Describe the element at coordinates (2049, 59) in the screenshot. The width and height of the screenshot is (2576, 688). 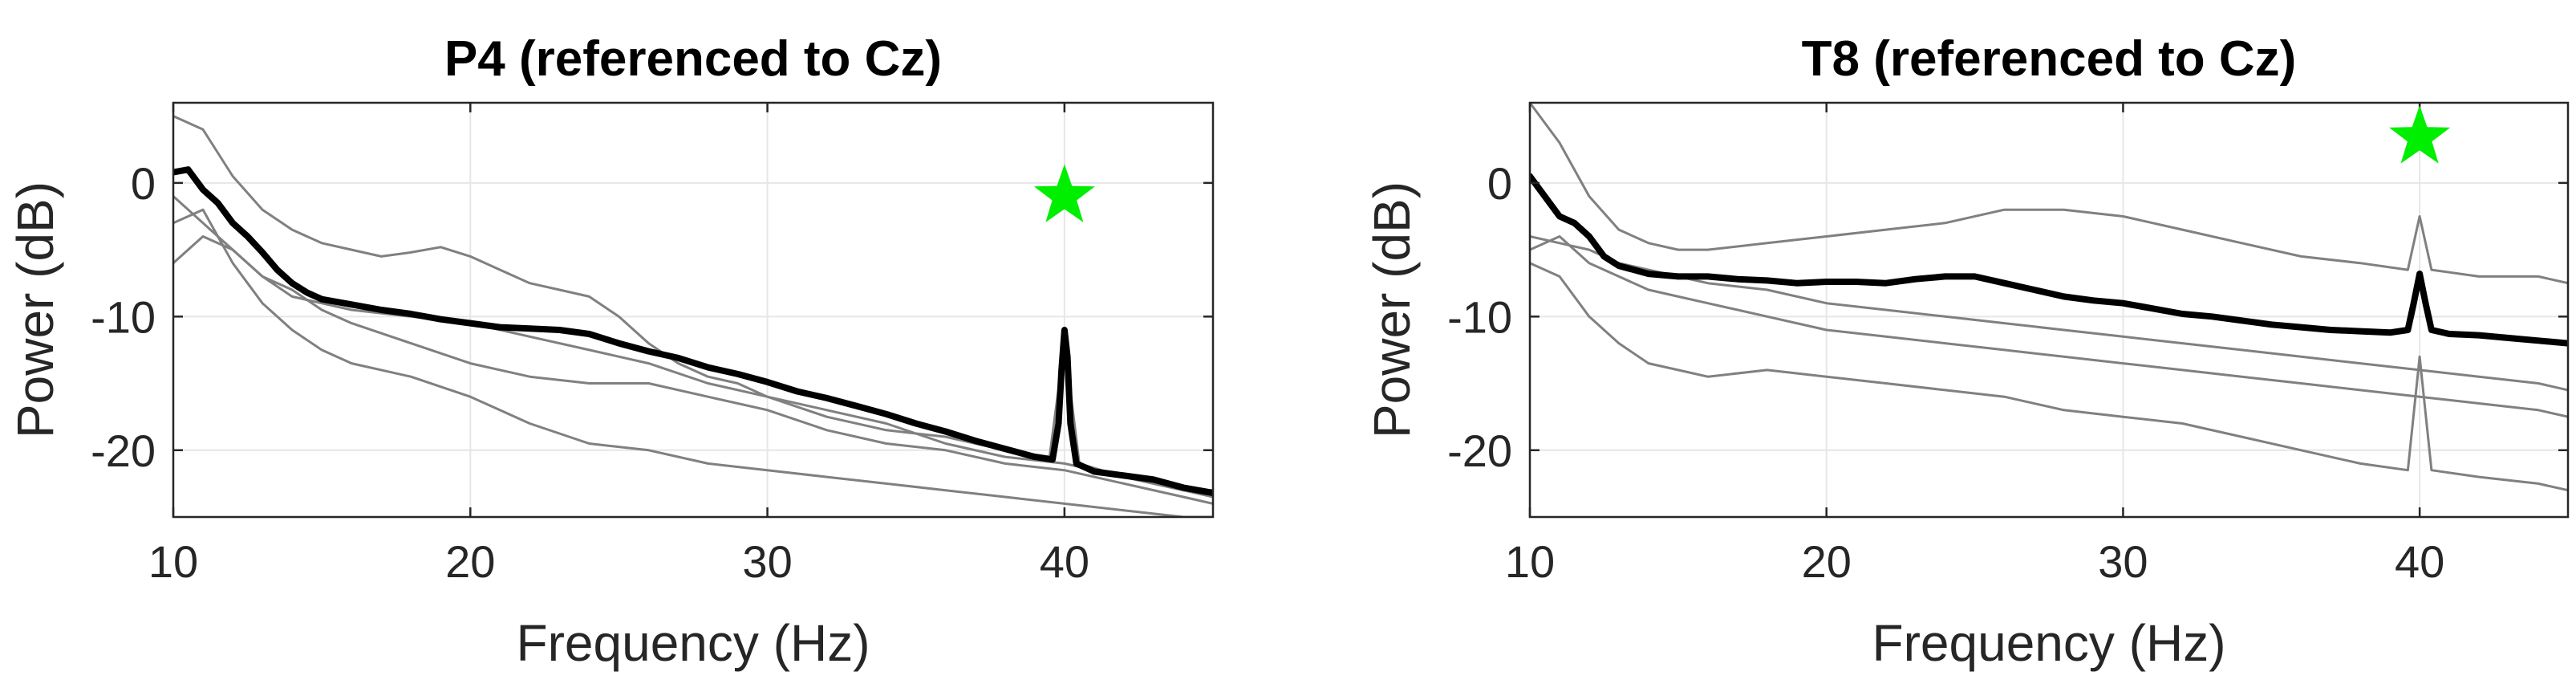
I see `chart-title: T8 (referenced to Cz)` at that location.